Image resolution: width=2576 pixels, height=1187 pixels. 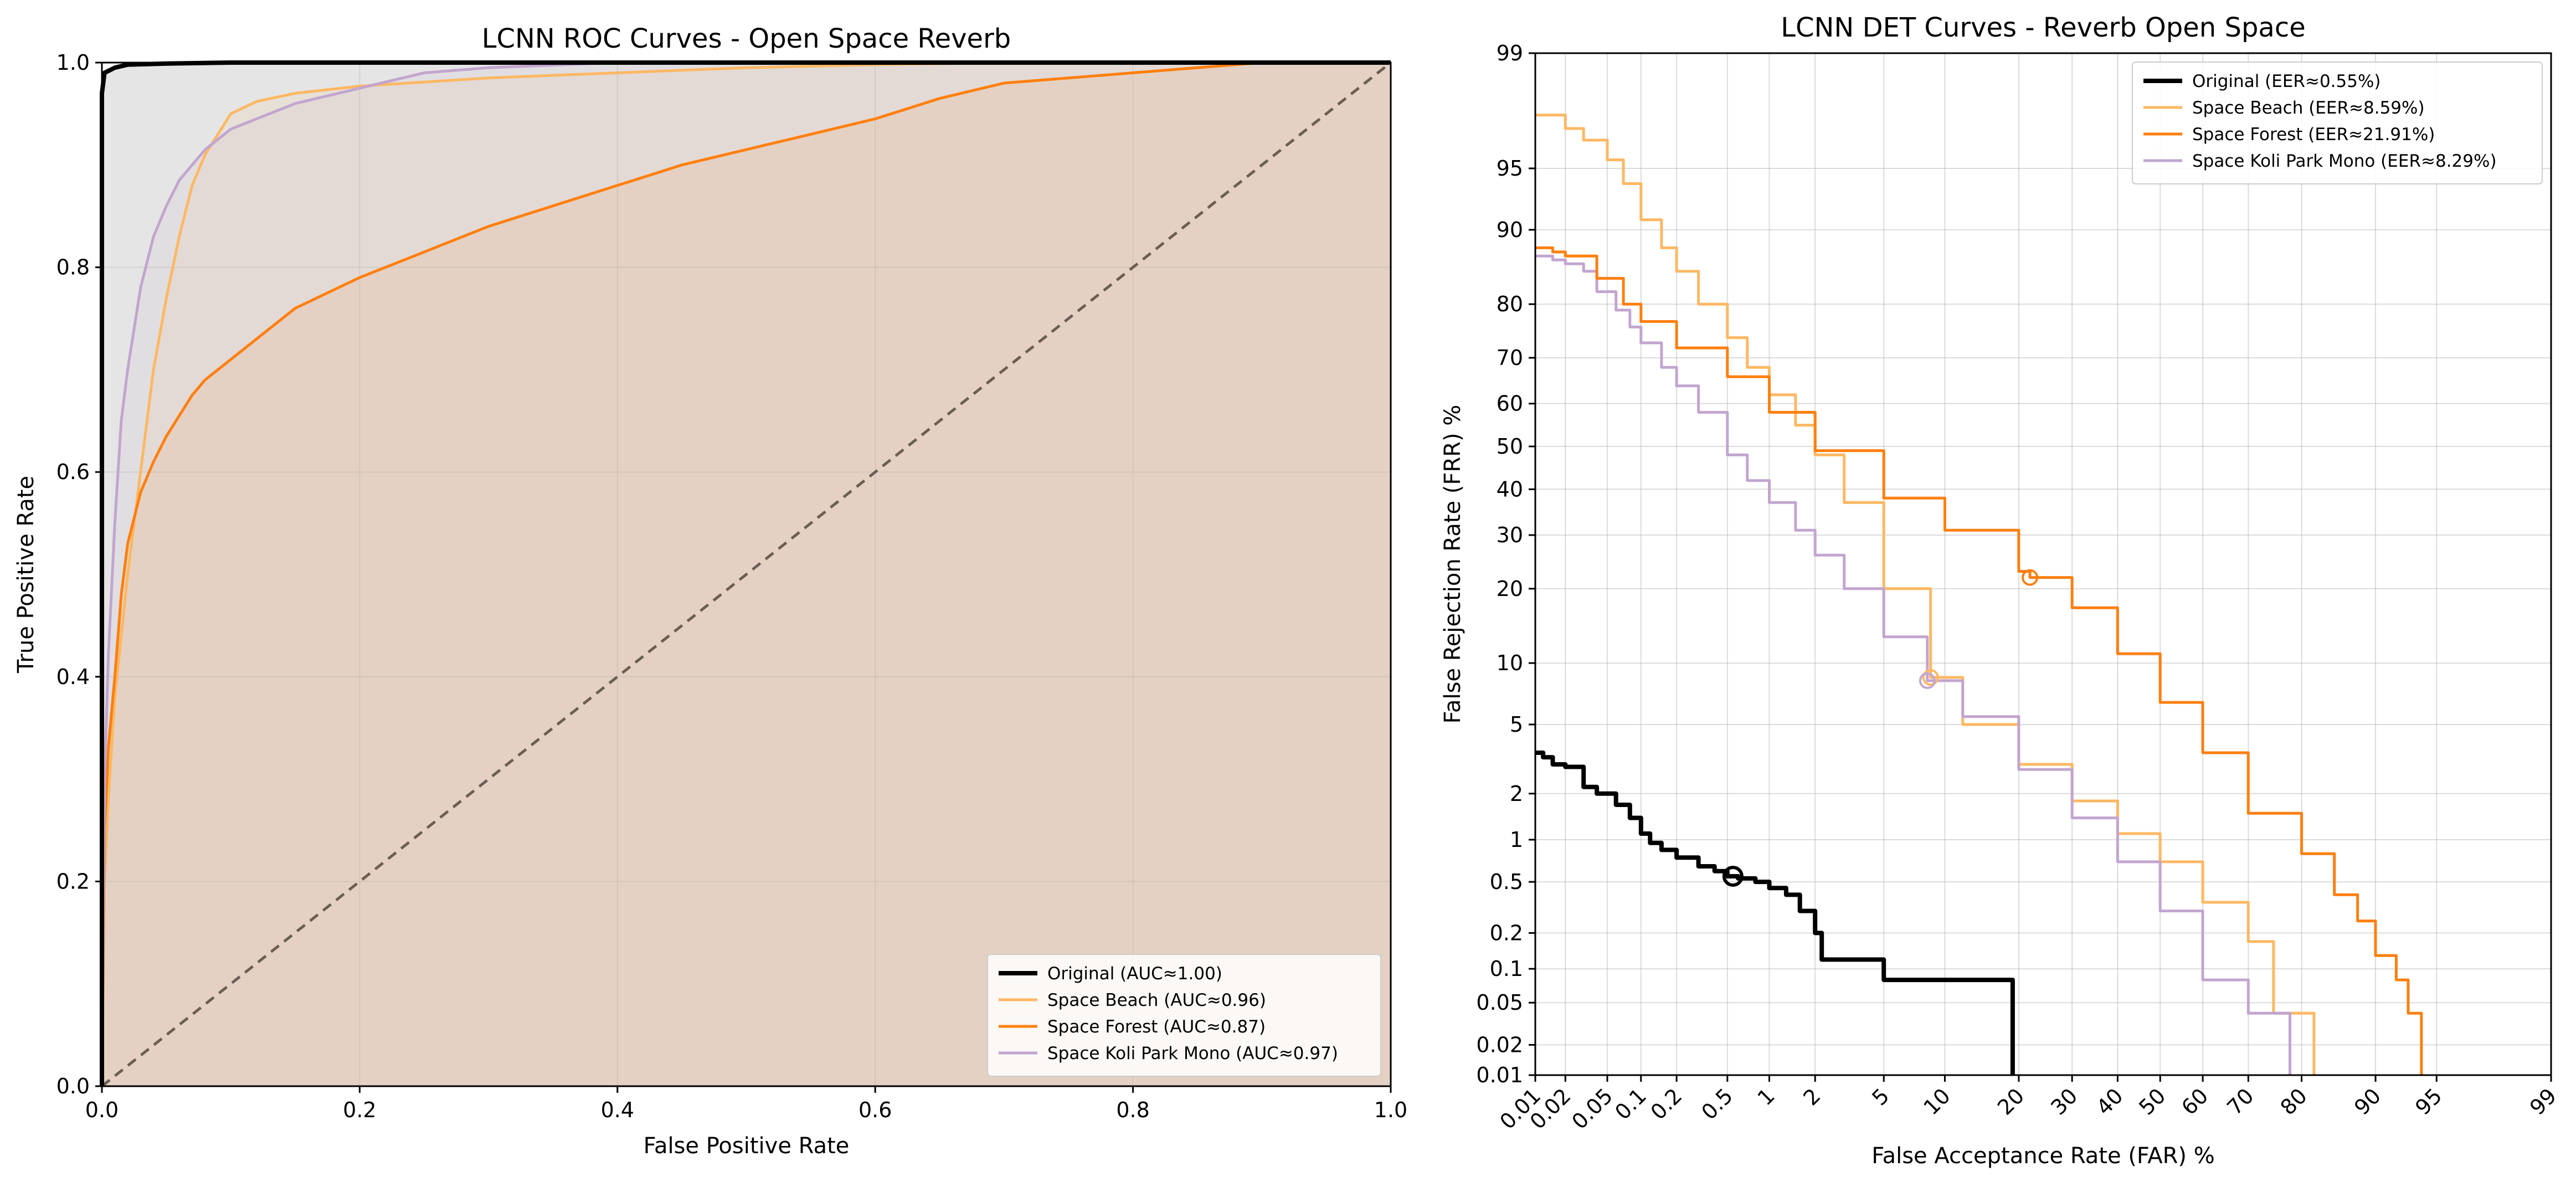 I want to click on det-y-tick-label: 0.2, so click(x=1506, y=933).